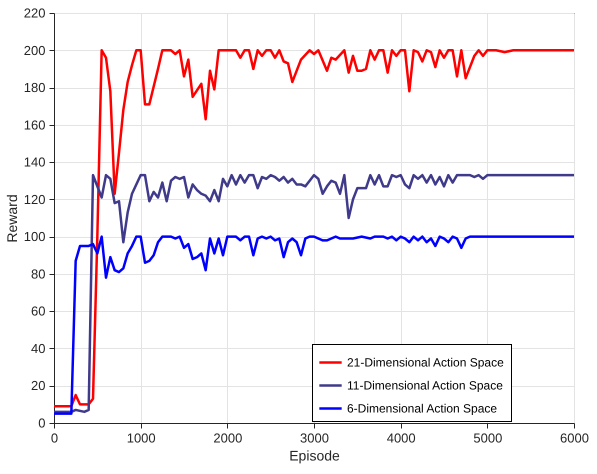  Describe the element at coordinates (487, 438) in the screenshot. I see `x-tick-label: 5000` at that location.